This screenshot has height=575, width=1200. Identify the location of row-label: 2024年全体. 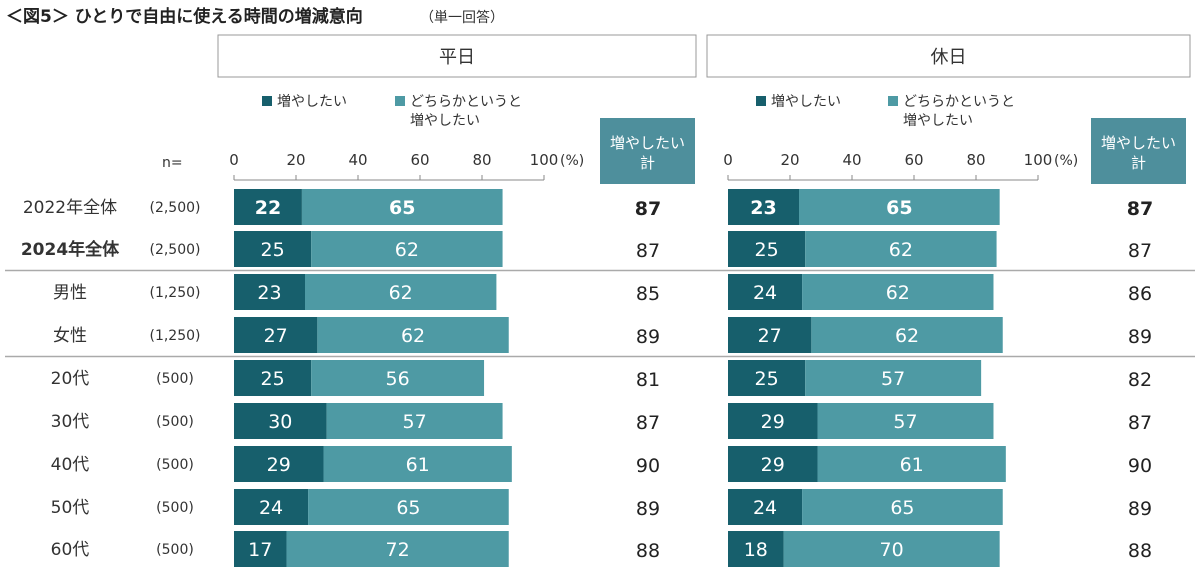
(70, 249).